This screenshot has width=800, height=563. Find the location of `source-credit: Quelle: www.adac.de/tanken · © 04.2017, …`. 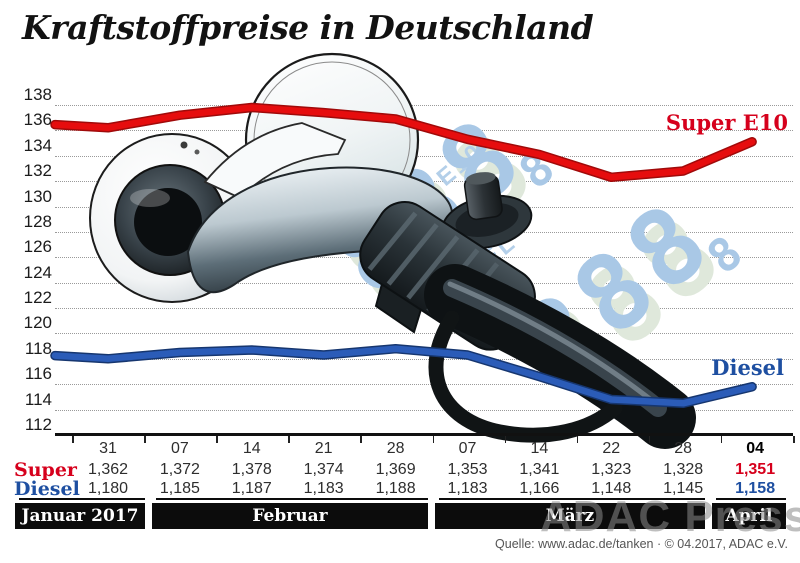

source-credit: Quelle: www.adac.de/tanken · © 04.2017, … is located at coordinates (641, 544).